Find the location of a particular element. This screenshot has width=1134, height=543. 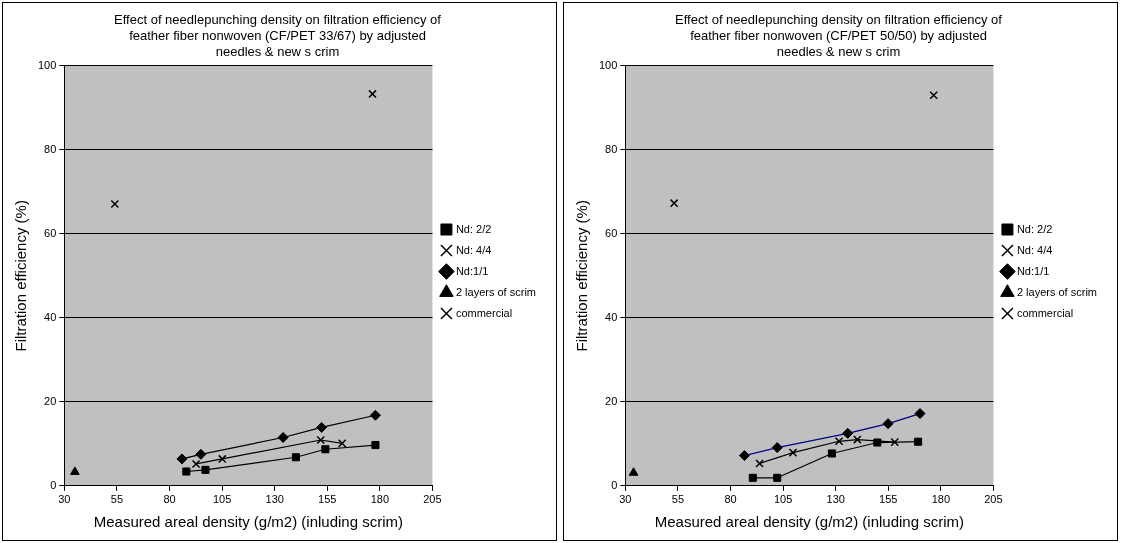

chart-title: Effect of needlepunching density on filtration efficiency of feather fiber nonwoven (CF/PET 50/50) by adjusted needles & new s crim is located at coordinates (839, 35).